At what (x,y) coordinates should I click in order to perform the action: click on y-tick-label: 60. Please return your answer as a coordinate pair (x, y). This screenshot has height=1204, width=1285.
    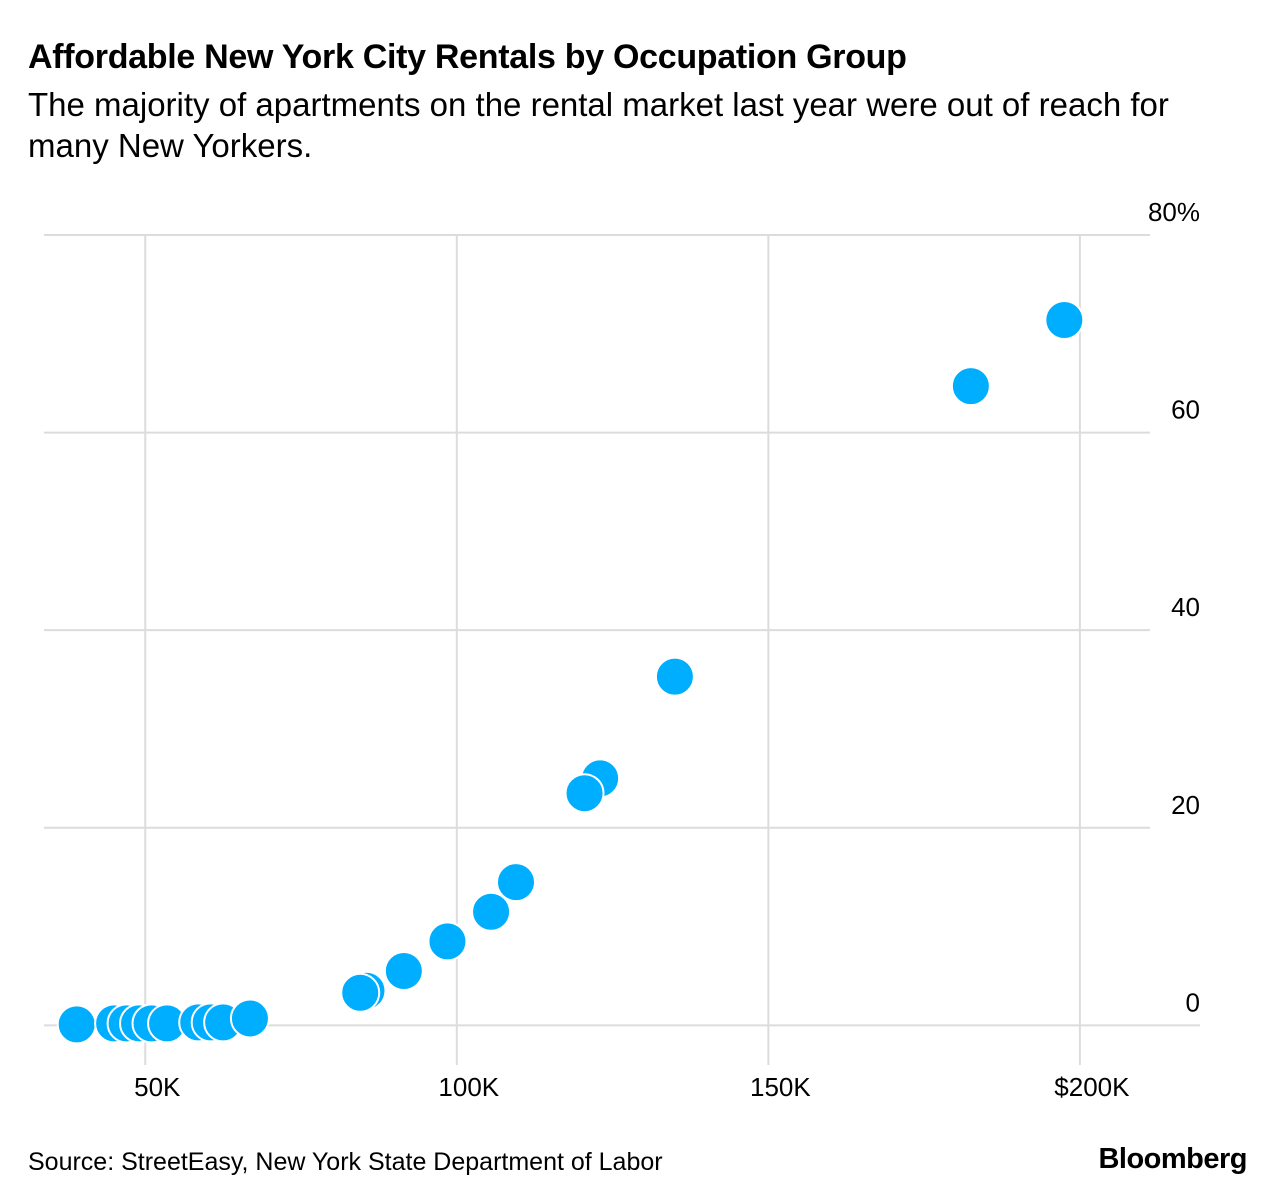
    Looking at the image, I should click on (1185, 410).